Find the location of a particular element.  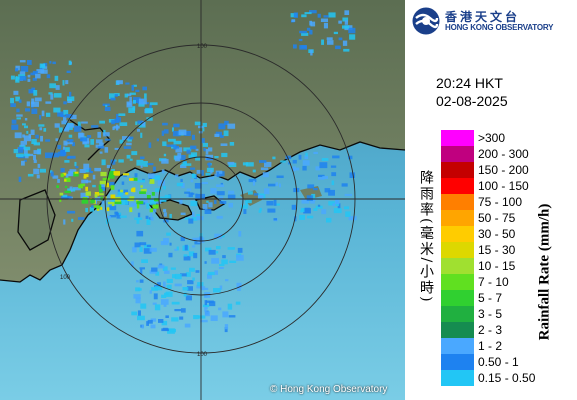

legend-item: 0.50 - 1 is located at coordinates (509, 362).